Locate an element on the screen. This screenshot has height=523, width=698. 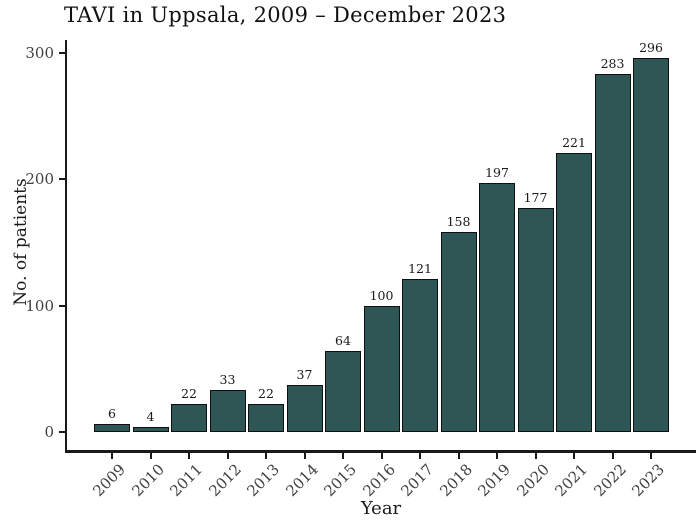
y-axis-line is located at coordinates (66, 246).